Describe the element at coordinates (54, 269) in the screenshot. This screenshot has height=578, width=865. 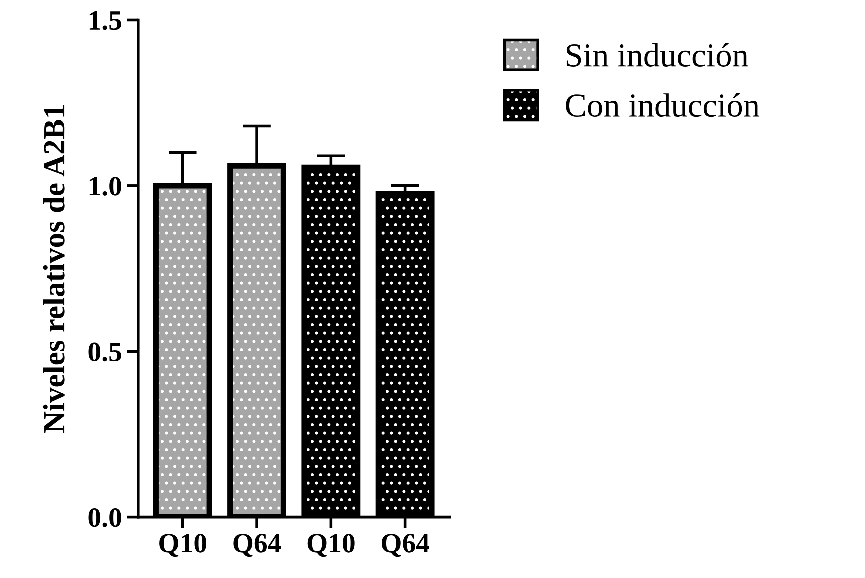
I see `y-axis-title: Niveles relativos de A2B1` at that location.